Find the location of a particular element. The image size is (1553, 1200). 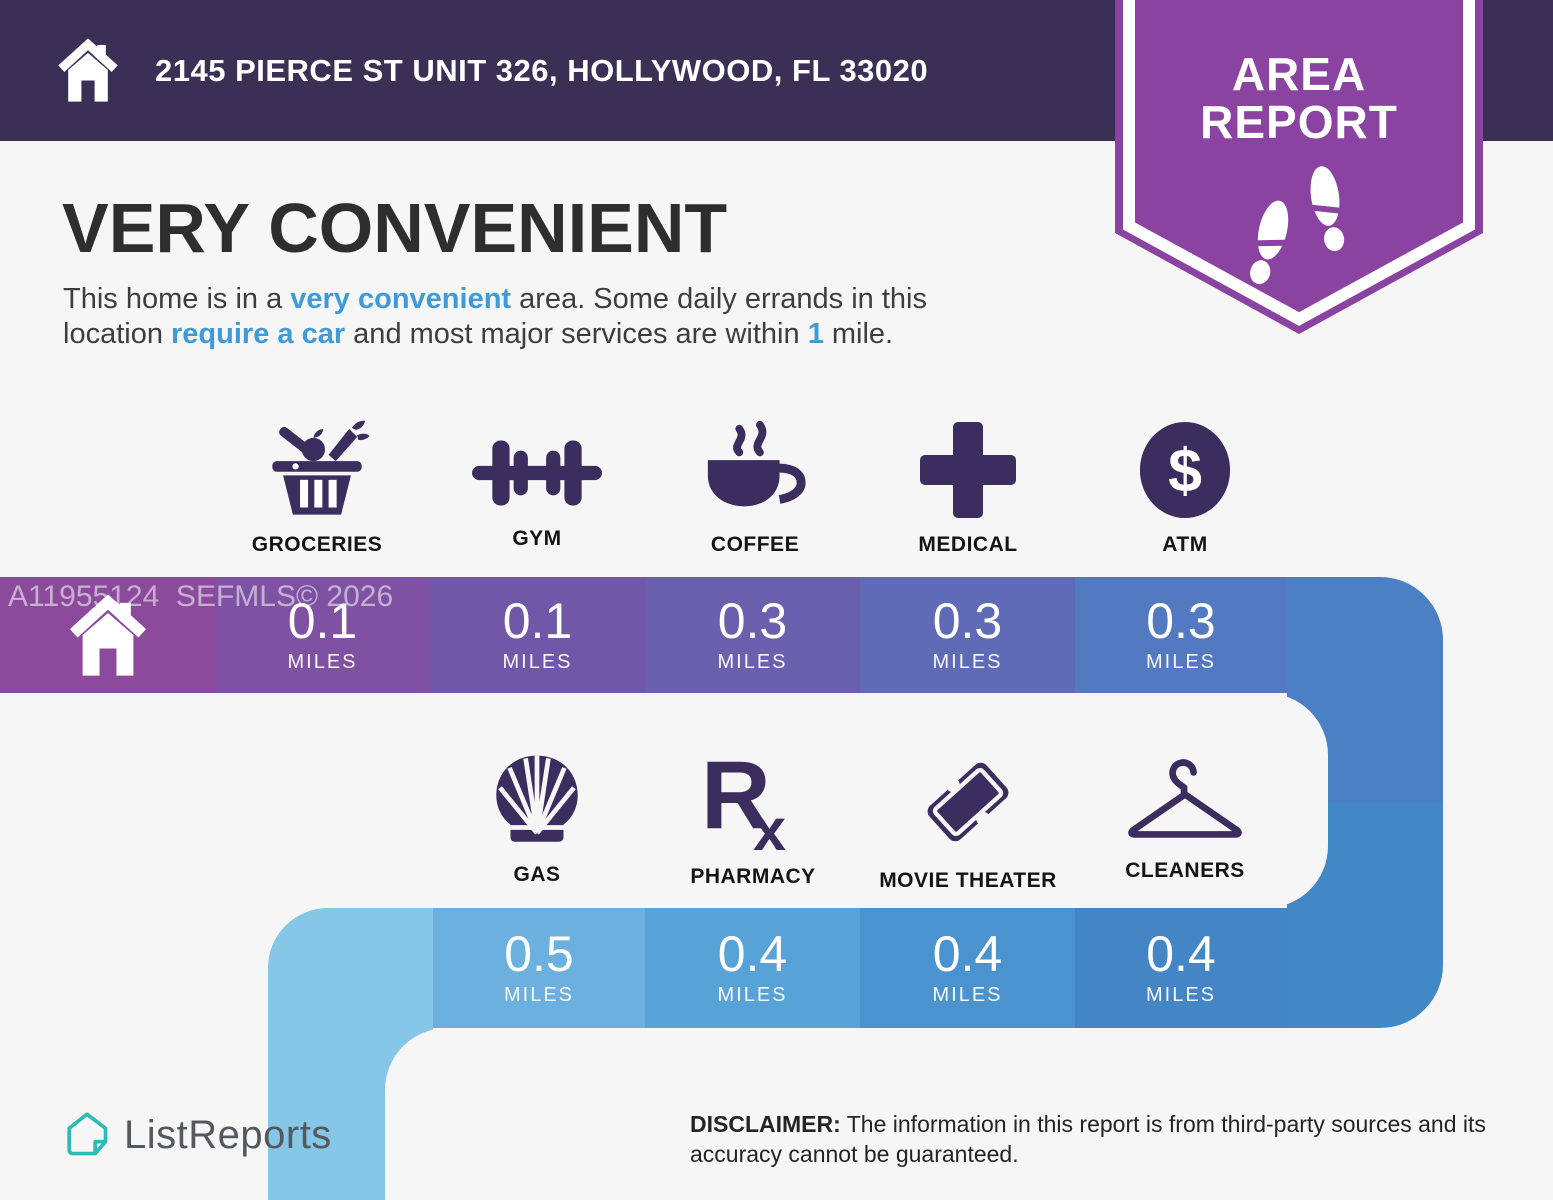

hanger-icon is located at coordinates (1185, 798).